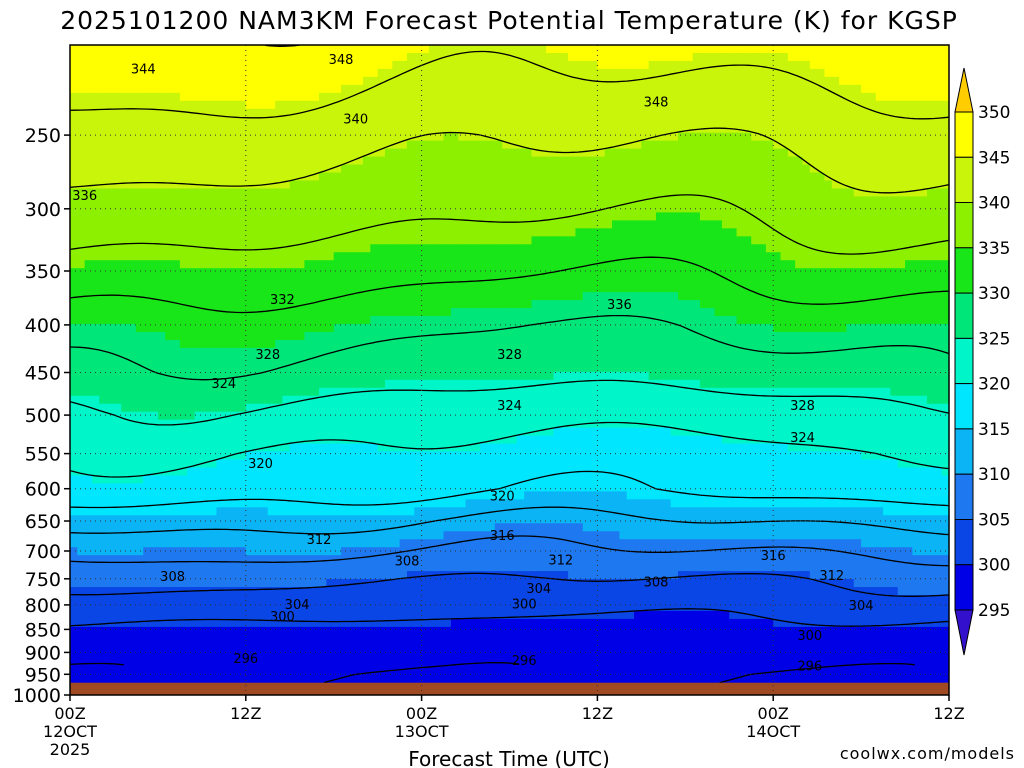 The width and height of the screenshot is (1024, 768). Describe the element at coordinates (43, 552) in the screenshot. I see `y-tick-label: 700` at that location.